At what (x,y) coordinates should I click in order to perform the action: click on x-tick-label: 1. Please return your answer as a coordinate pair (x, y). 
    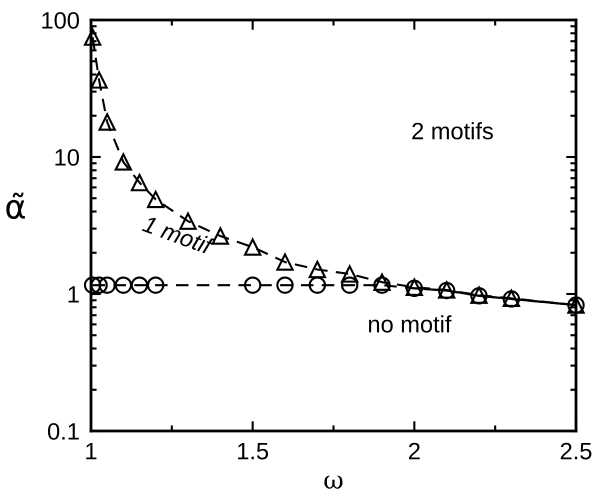
    Looking at the image, I should click on (91, 451).